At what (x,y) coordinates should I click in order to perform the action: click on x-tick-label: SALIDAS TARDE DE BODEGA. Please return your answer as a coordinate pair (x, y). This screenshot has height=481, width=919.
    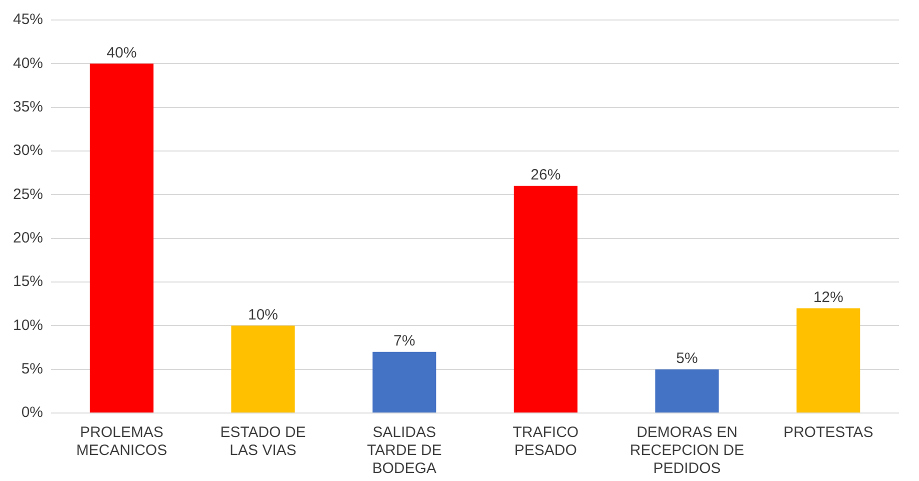
    Looking at the image, I should click on (404, 451).